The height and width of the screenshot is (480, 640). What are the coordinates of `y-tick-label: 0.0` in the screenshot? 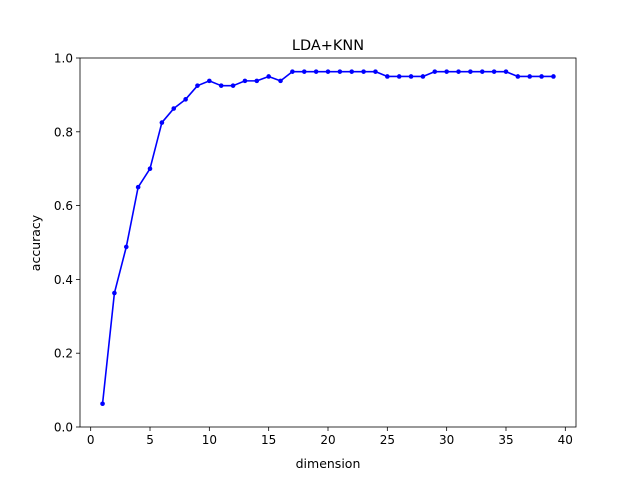 It's located at (63, 428).